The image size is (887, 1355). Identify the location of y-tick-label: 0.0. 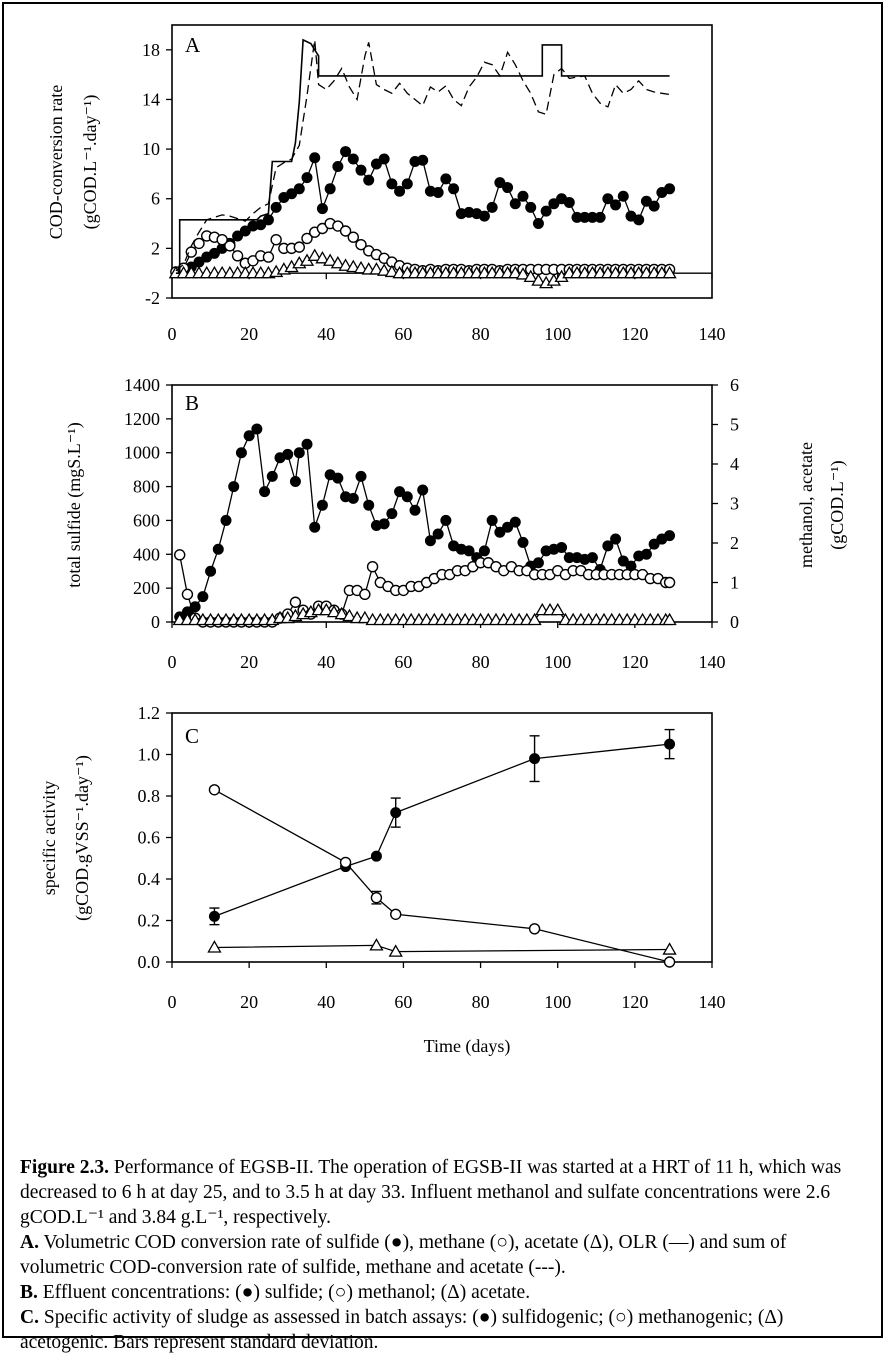
(149, 962).